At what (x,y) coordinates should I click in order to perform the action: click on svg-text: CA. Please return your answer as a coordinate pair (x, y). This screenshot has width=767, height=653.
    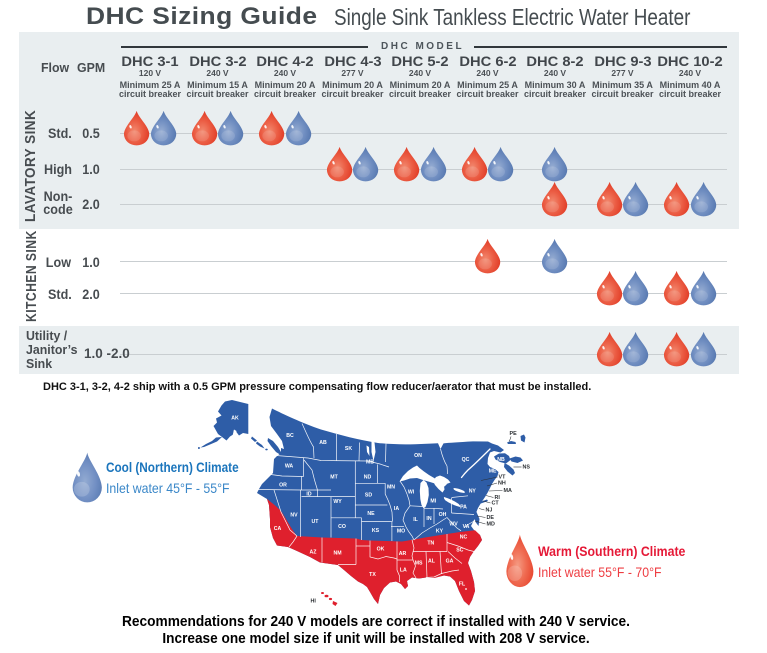
    Looking at the image, I should click on (278, 529).